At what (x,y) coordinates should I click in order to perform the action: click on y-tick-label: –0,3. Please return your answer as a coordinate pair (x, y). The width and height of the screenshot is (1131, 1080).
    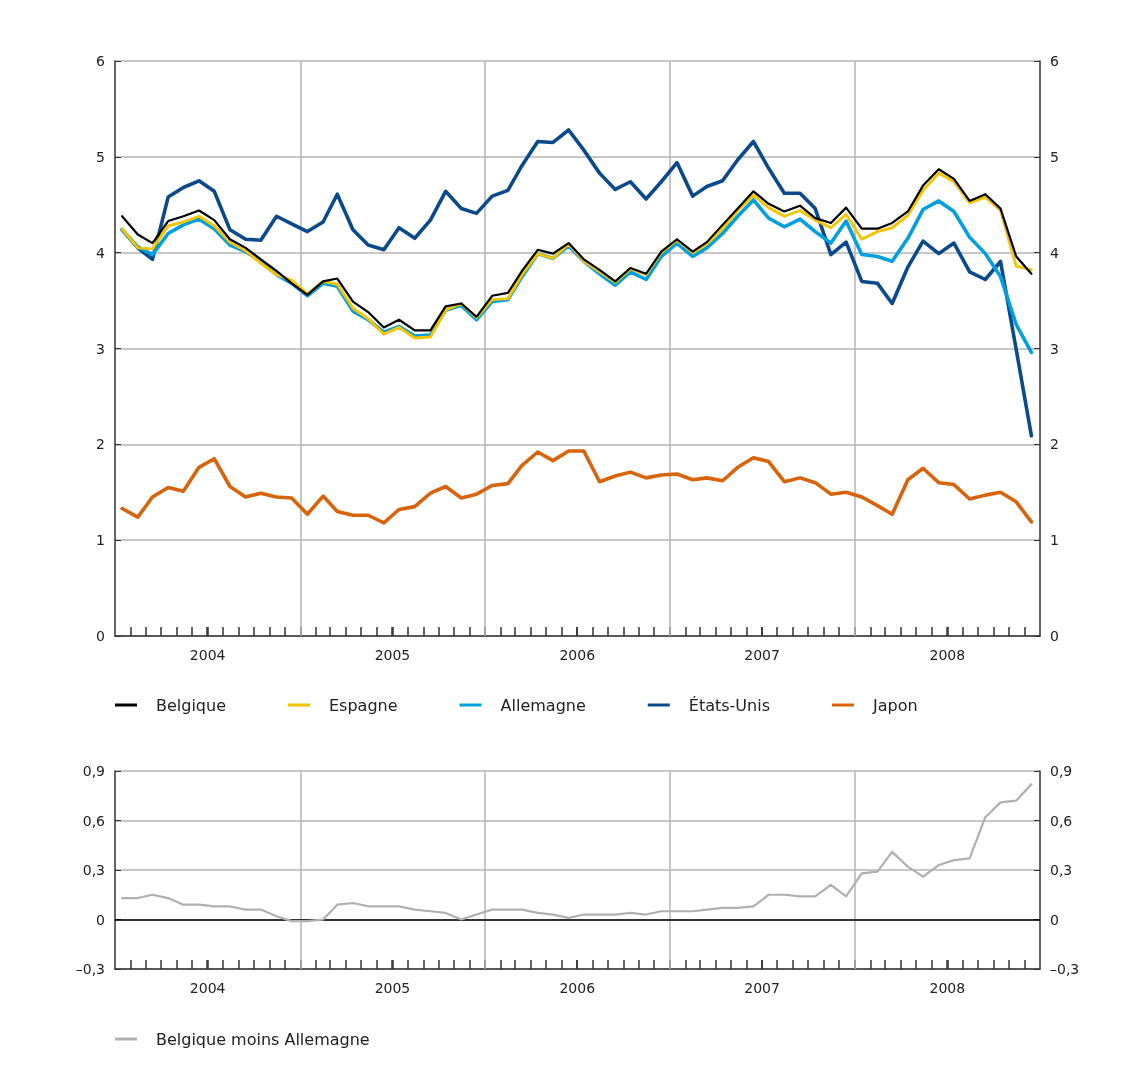
    Looking at the image, I should click on (90, 969).